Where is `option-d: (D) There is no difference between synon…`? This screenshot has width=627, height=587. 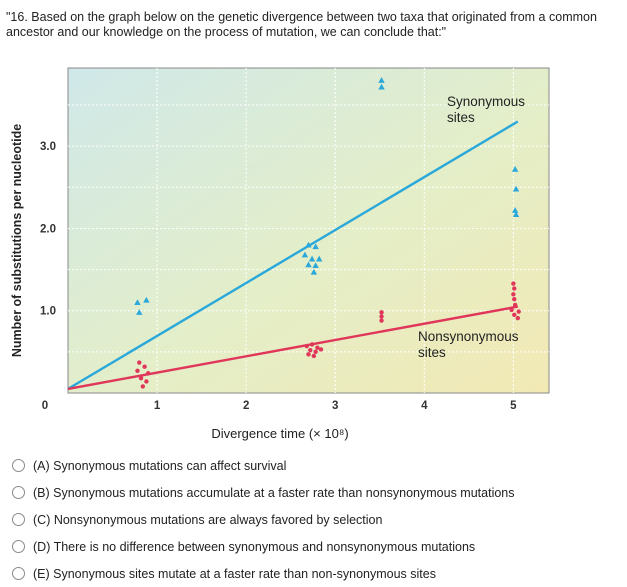
option-d: (D) There is no difference between synon… is located at coordinates (317, 546).